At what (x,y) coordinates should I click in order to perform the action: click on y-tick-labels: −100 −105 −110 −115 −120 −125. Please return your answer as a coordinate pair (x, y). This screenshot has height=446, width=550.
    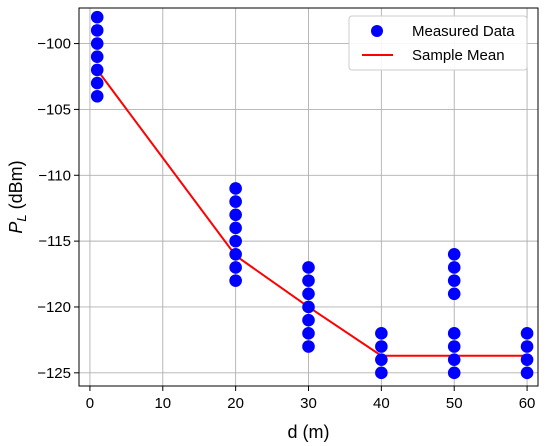
    Looking at the image, I should click on (54, 209).